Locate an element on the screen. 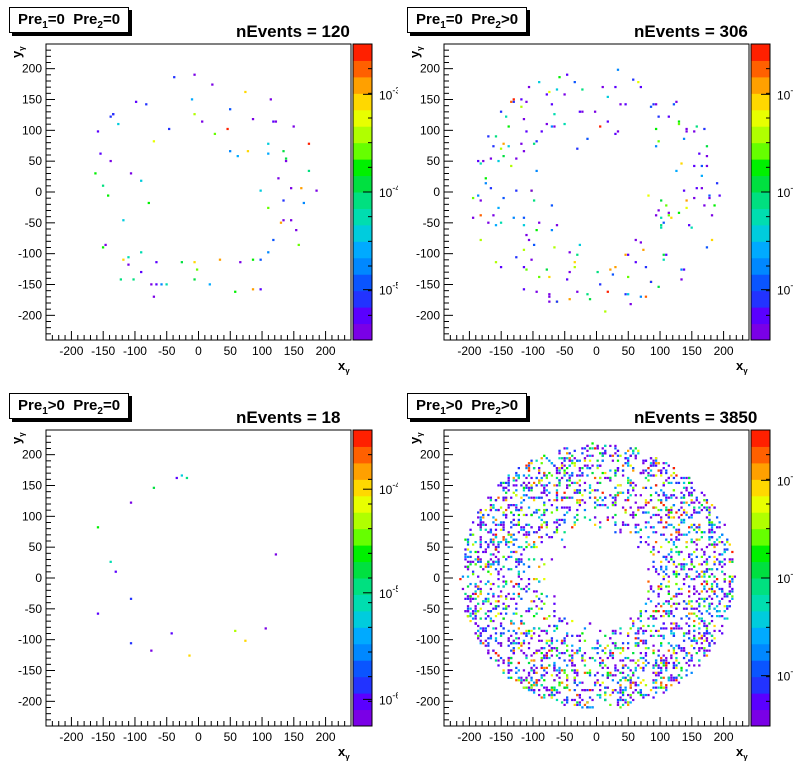 The width and height of the screenshot is (796, 772). x-tick-label: -100 is located at coordinates (533, 737).